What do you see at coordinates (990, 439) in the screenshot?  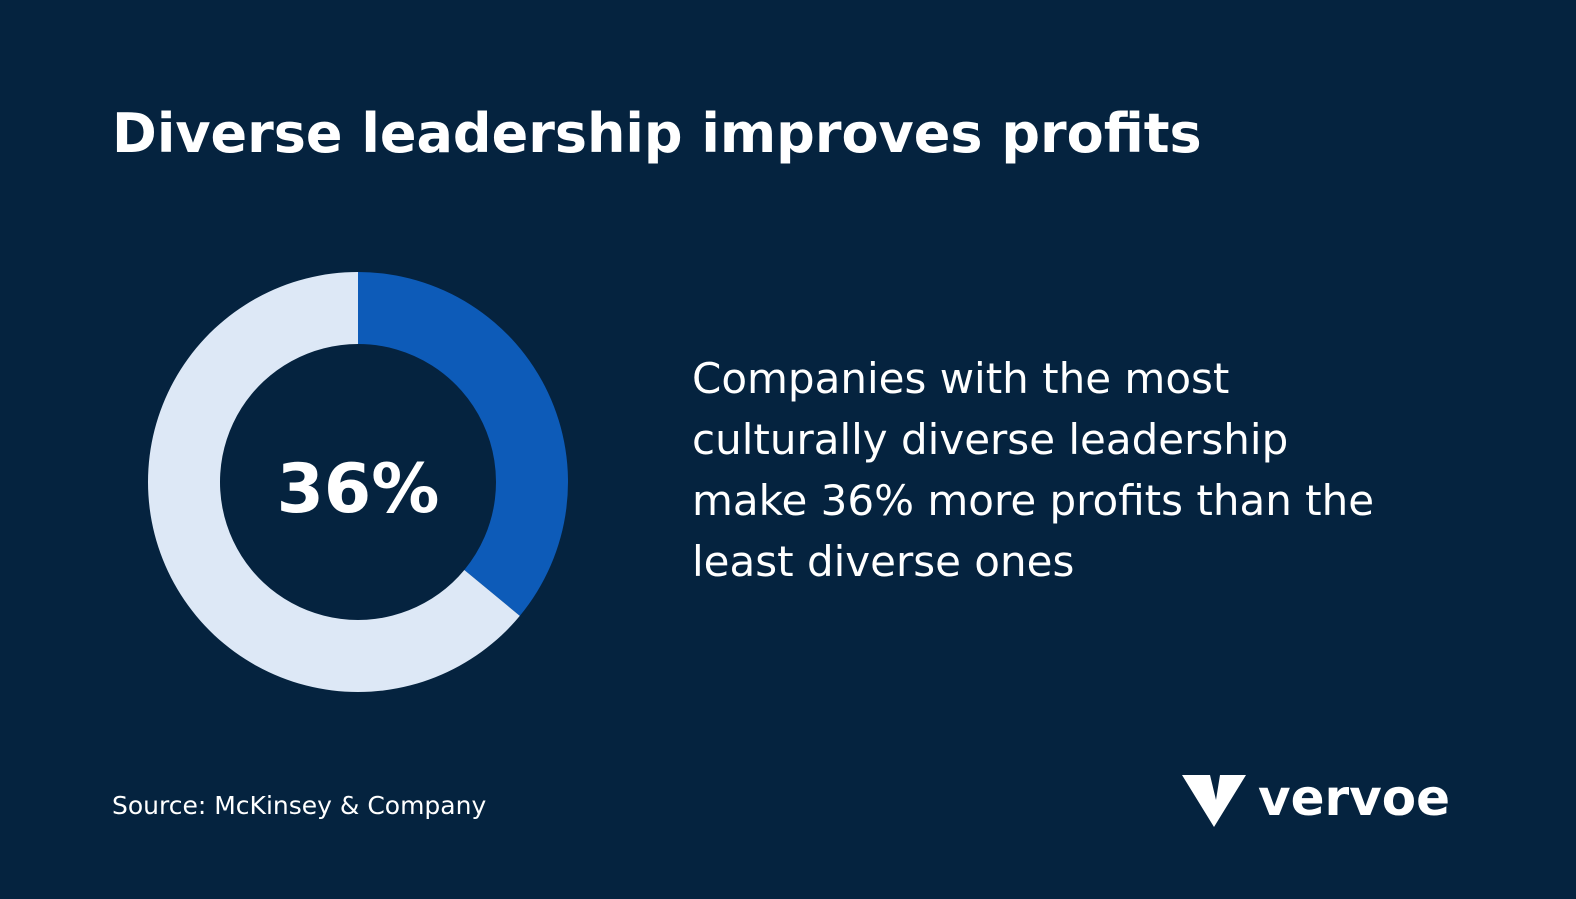 I see `description-line: culturally diverse leadership` at bounding box center [990, 439].